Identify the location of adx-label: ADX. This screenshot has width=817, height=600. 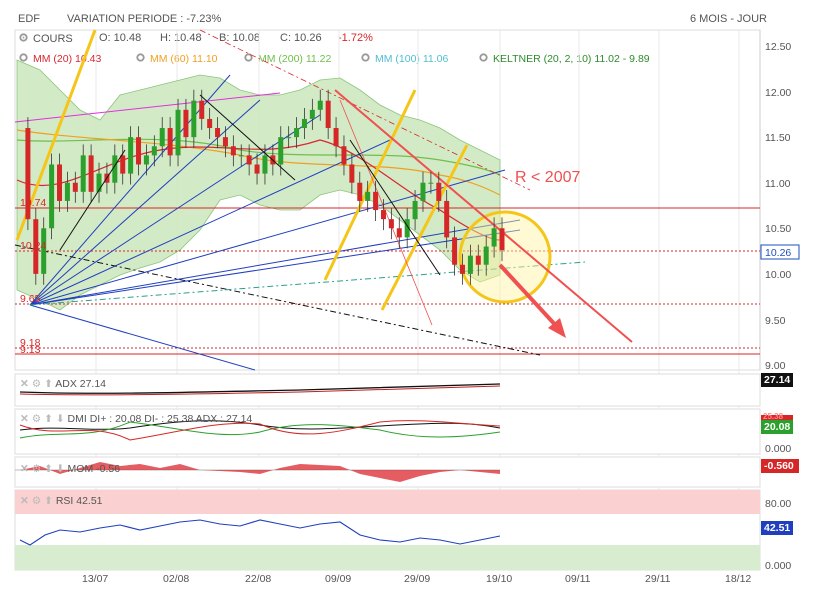
(66, 384).